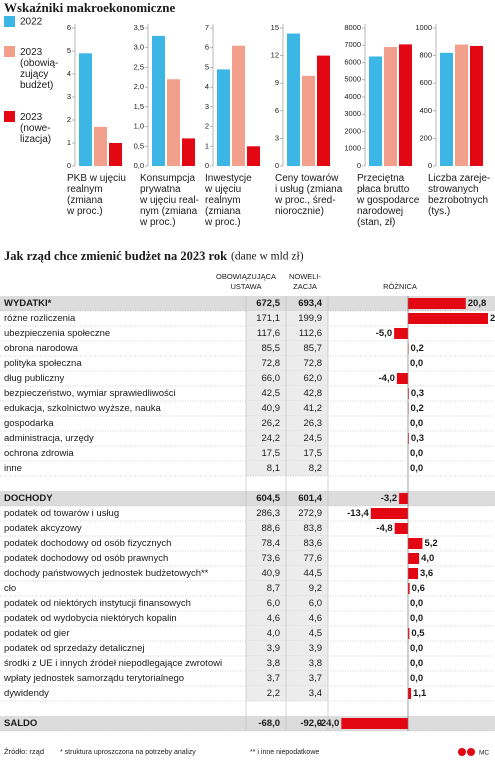 The image size is (495, 760). I want to click on y-tick-label: 3,0, so click(139, 47).